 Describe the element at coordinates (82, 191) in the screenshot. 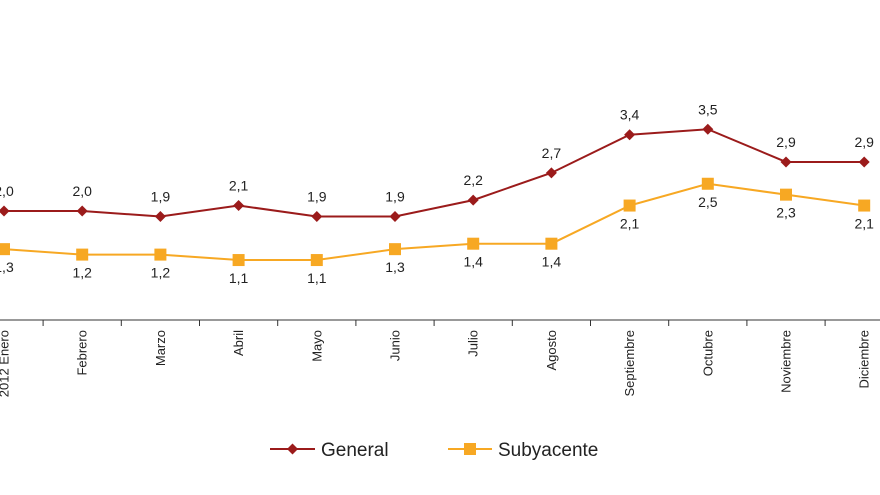

I see `general-value-label-1: 2,0` at that location.